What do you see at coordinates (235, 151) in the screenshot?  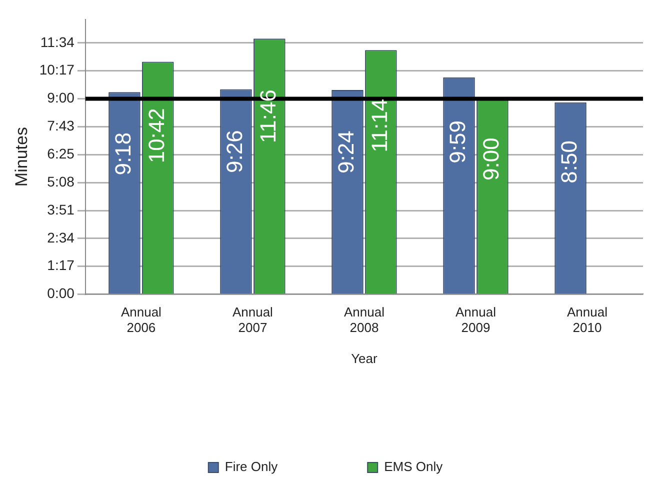 I see `data-label: 9:26` at bounding box center [235, 151].